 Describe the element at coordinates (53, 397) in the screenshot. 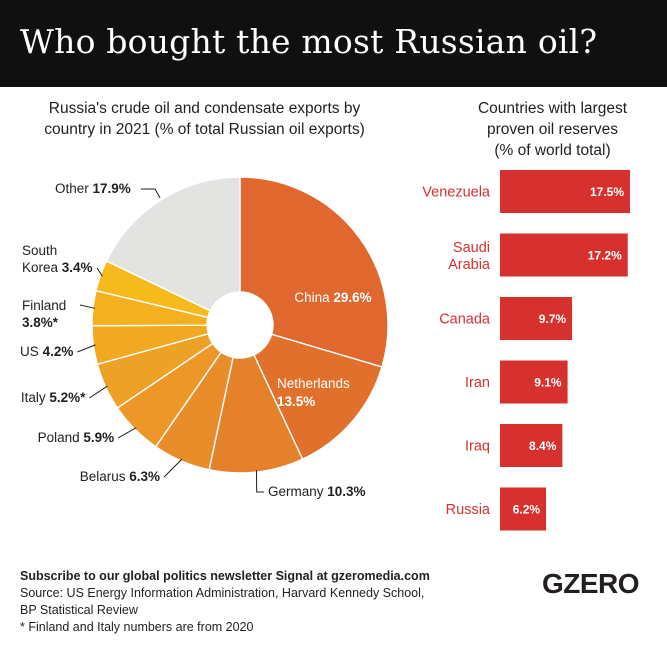

I see `pie-label-italy: Italy 5.2%*` at that location.